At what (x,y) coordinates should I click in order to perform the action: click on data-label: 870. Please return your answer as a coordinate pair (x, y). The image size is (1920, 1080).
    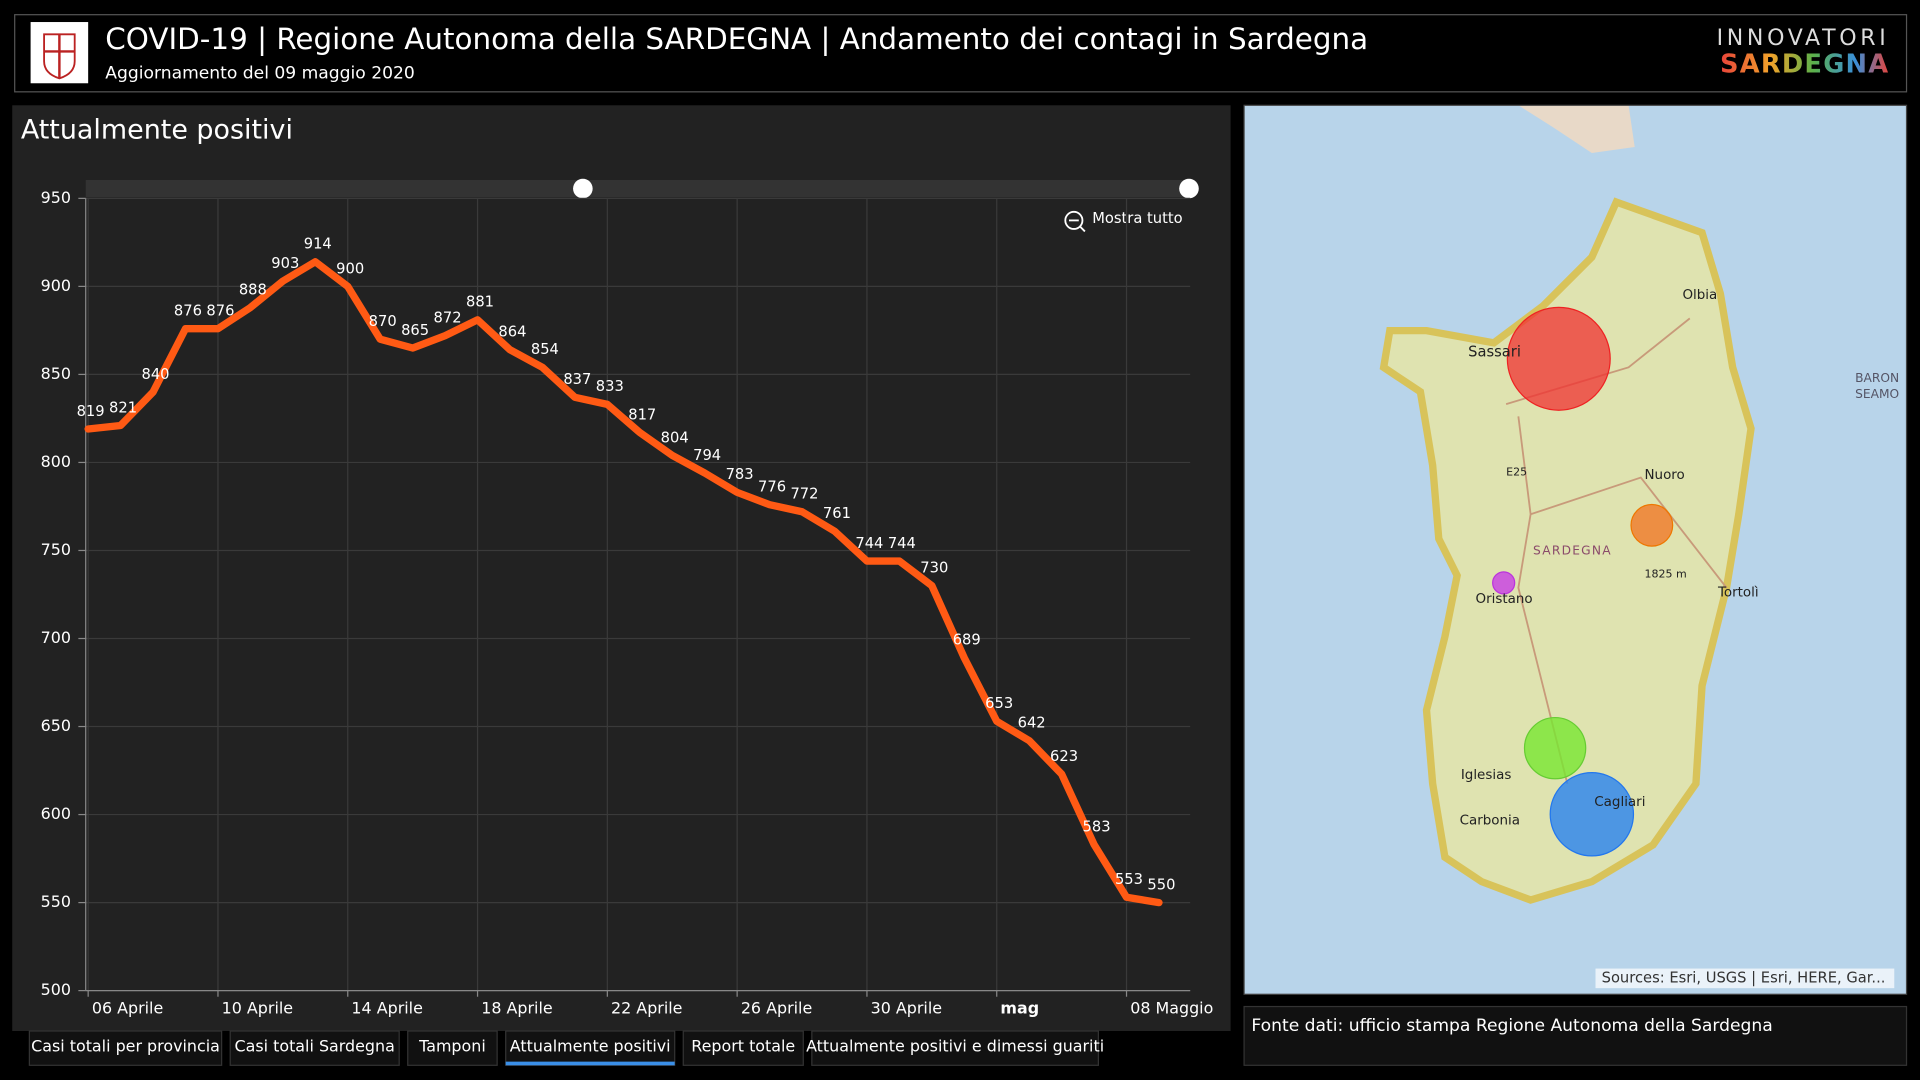
    Looking at the image, I should click on (383, 321).